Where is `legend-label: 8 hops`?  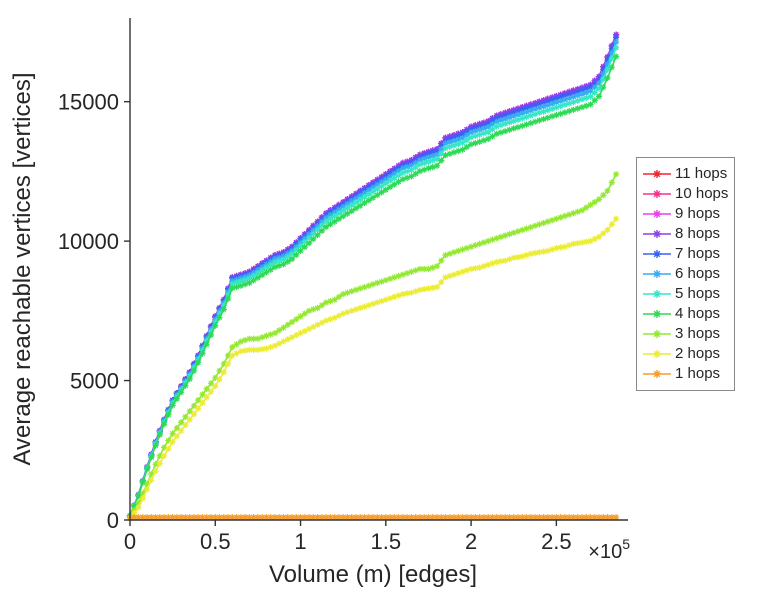
legend-label: 8 hops is located at coordinates (698, 233).